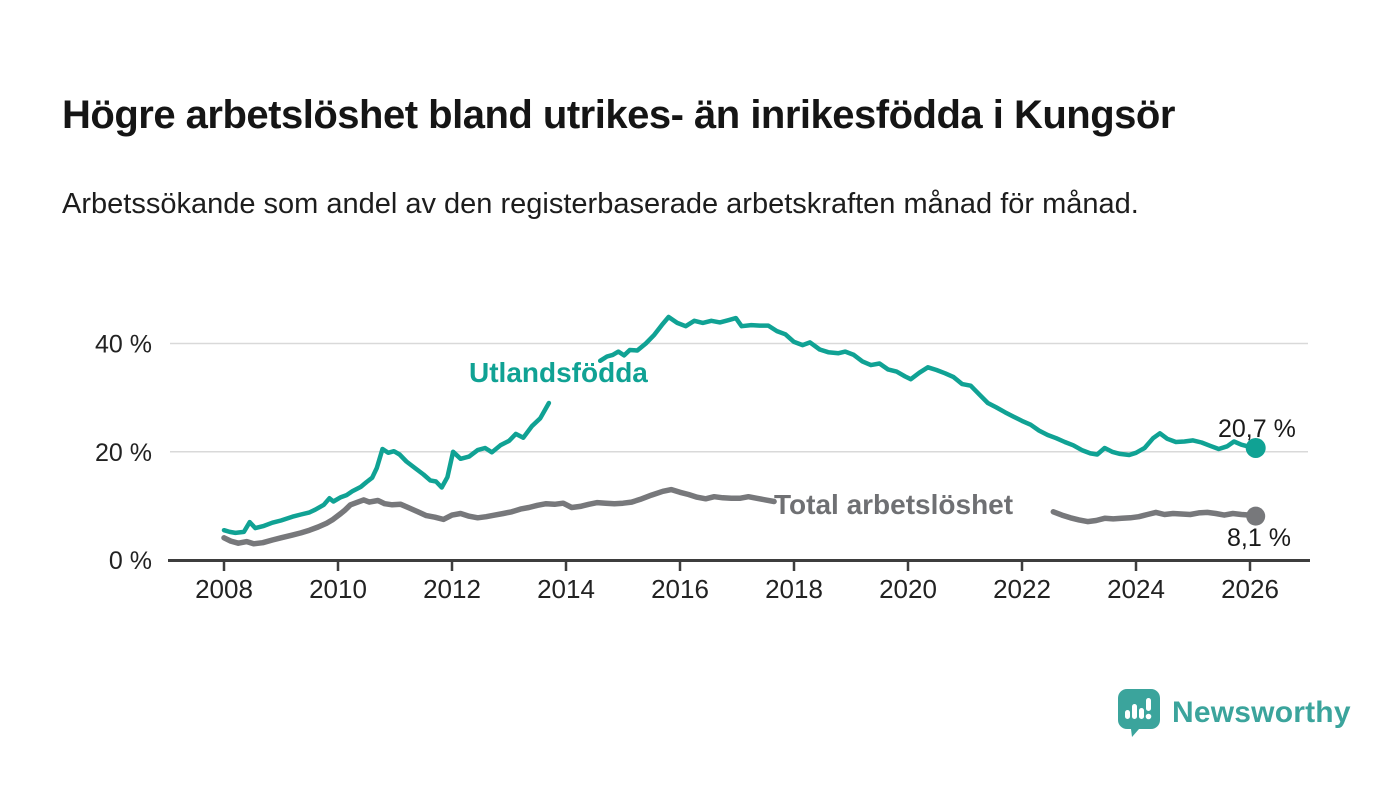  What do you see at coordinates (1256, 516) in the screenshot?
I see `end-dot-total` at bounding box center [1256, 516].